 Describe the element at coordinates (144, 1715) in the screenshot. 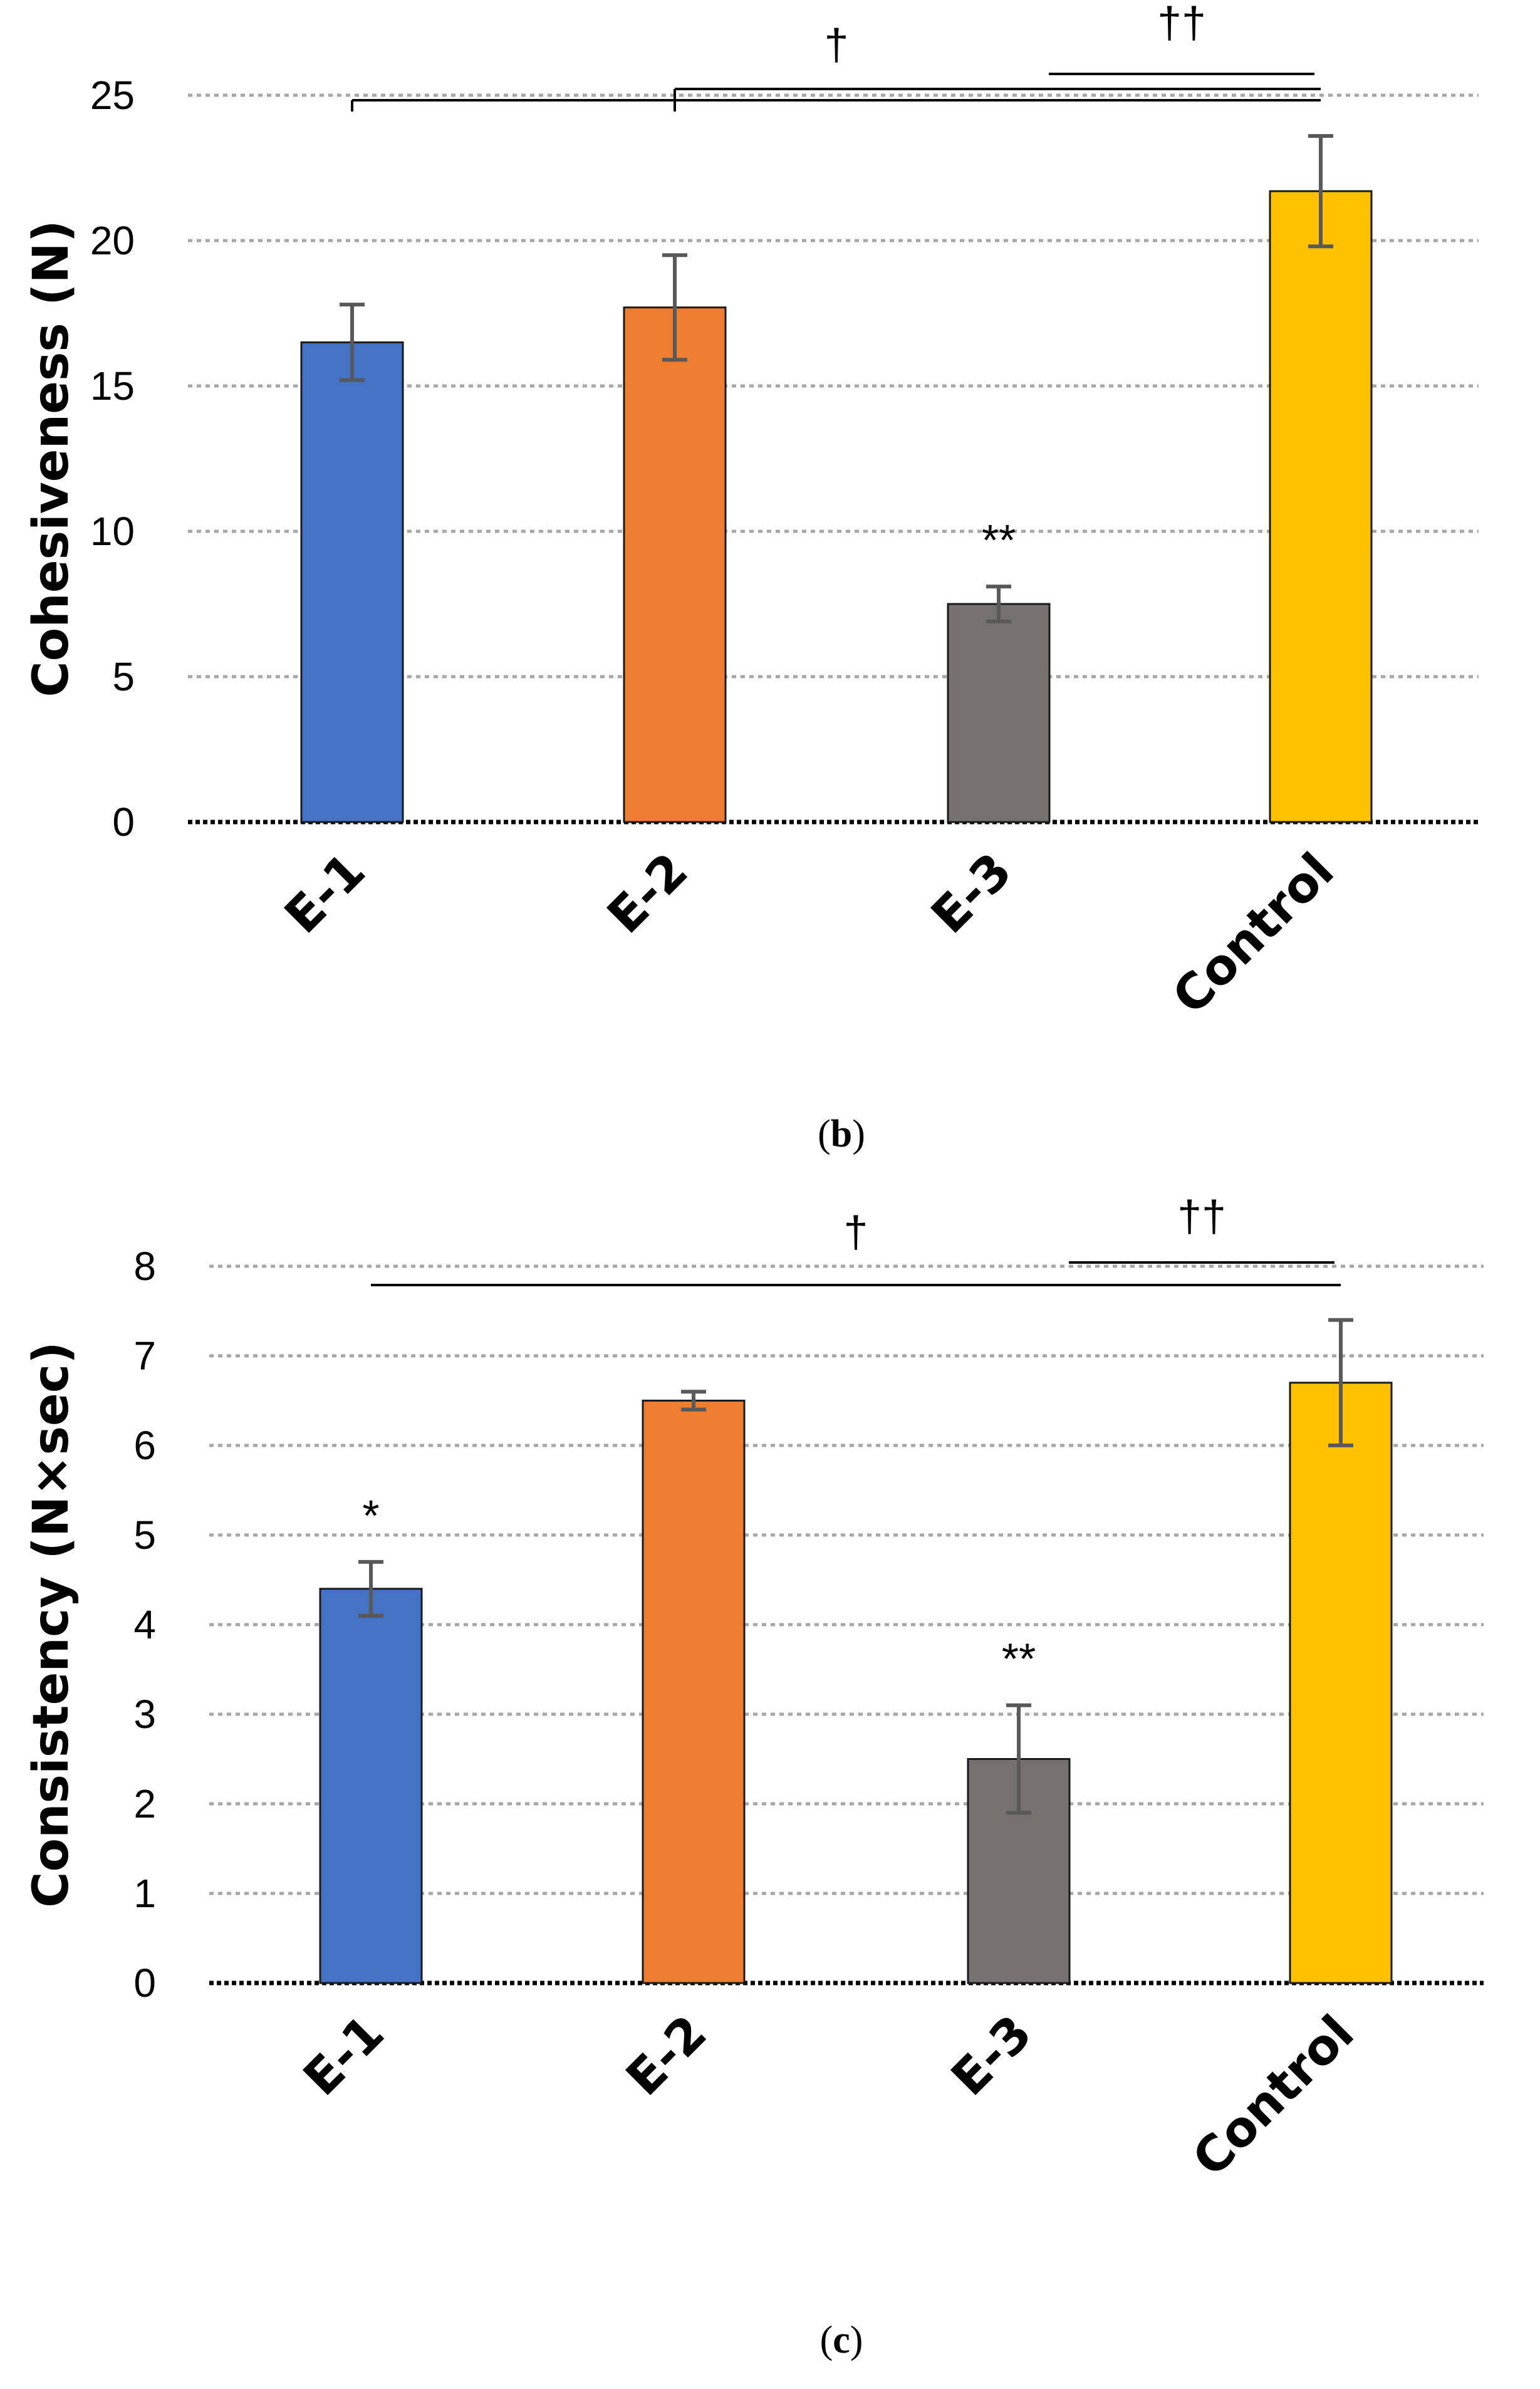

I see `y-tick-label: 3` at that location.